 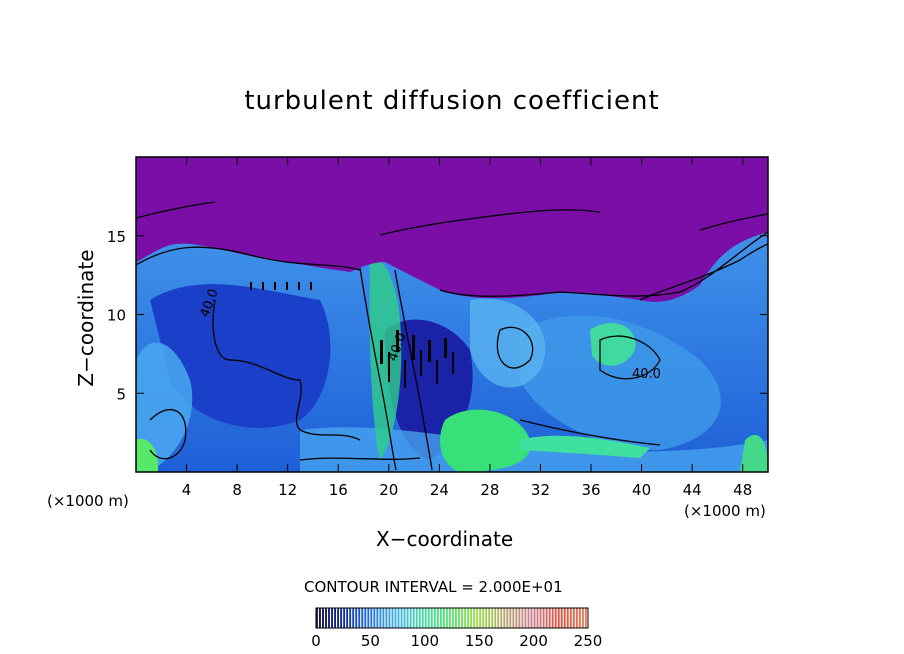 What do you see at coordinates (88, 501) in the screenshot?
I see `x-unit-left: (×1000 m)` at bounding box center [88, 501].